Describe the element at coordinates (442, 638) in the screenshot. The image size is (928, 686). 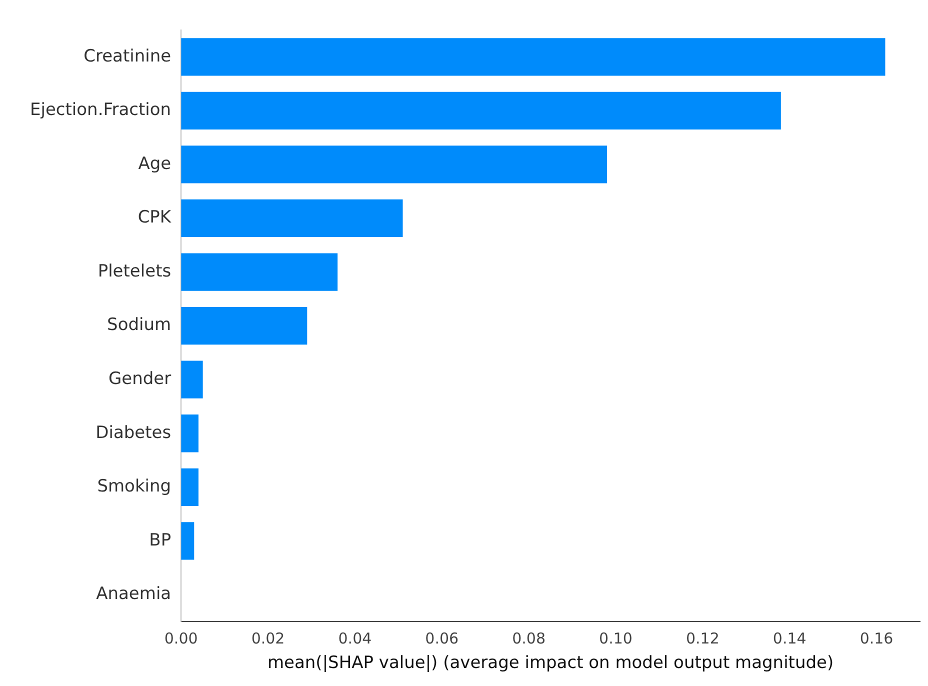
I see `x-tick-label: 0.06` at that location.